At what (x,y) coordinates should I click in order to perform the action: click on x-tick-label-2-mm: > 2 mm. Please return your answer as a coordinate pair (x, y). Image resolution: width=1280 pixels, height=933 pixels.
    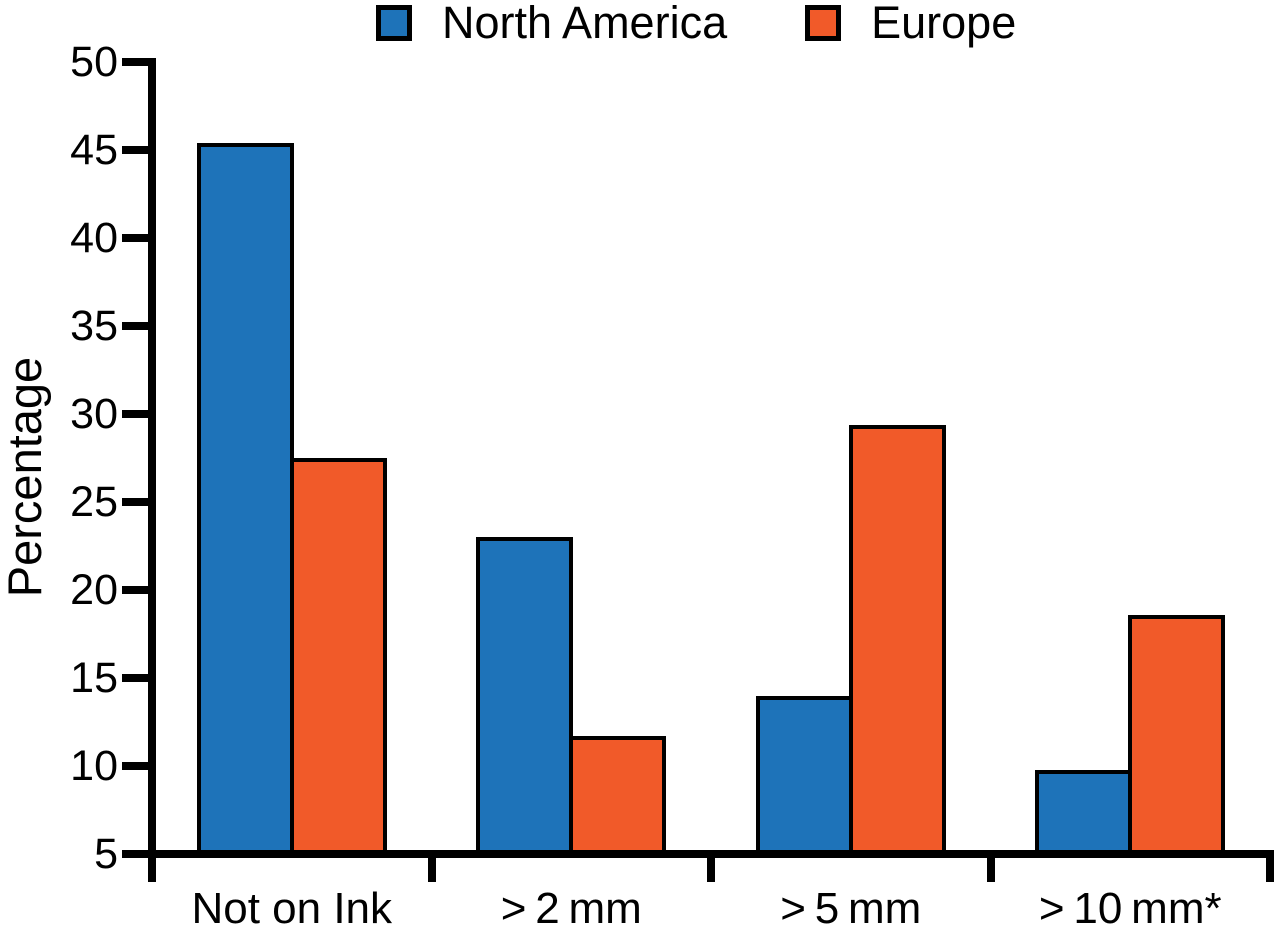
    Looking at the image, I should click on (571, 908).